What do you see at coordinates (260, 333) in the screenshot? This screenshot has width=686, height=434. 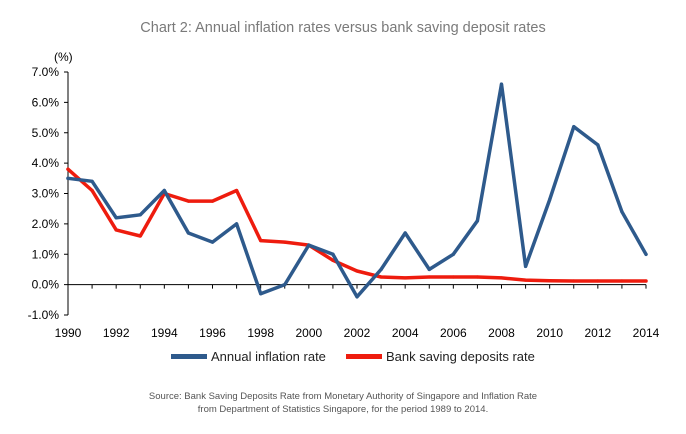 I see `x-tick-label: 1998` at bounding box center [260, 333].